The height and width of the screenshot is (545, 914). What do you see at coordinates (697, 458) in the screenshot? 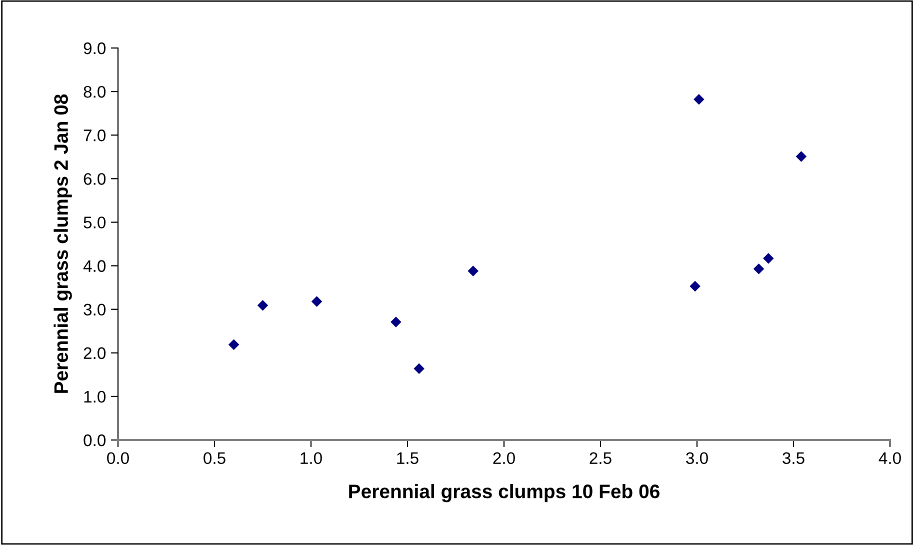
I see `x-tick-label: 3.0` at bounding box center [697, 458].